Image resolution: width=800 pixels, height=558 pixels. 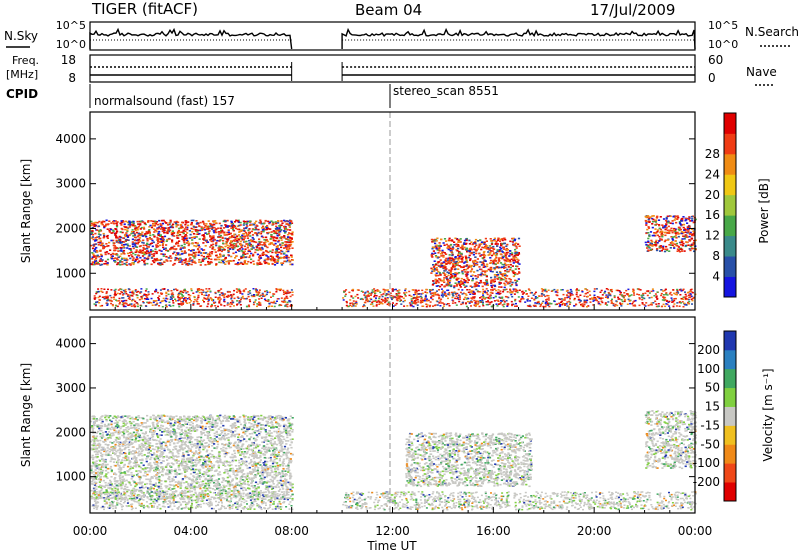 I want to click on nsky-trace, so click(x=392, y=40).